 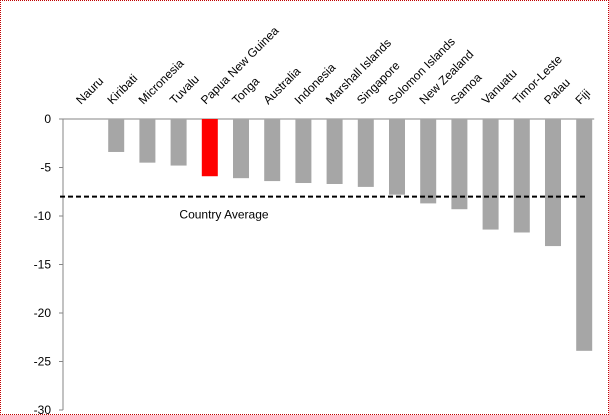 I want to click on bar-vanuatu, so click(x=490, y=174).